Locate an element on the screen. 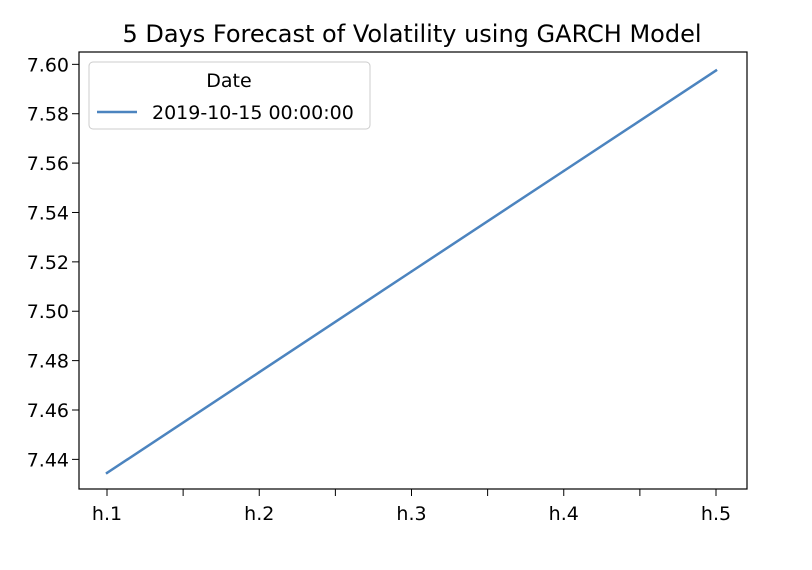 This screenshot has width=812, height=570. x-axis: h.1 h.2 h.3 h.4 h.5 is located at coordinates (411, 507).